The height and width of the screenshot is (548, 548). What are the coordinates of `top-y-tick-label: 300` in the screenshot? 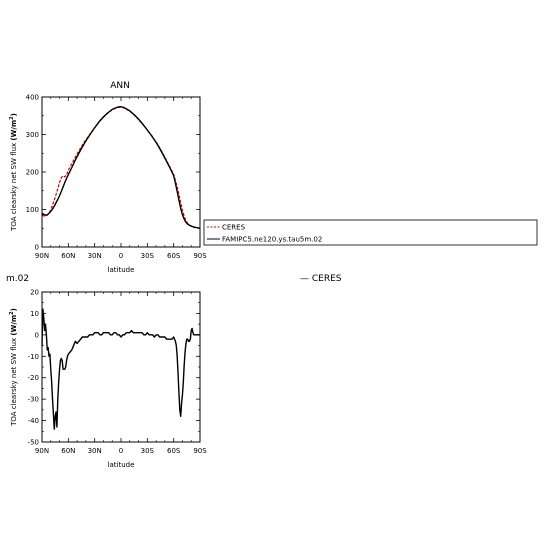 It's located at (32, 135).